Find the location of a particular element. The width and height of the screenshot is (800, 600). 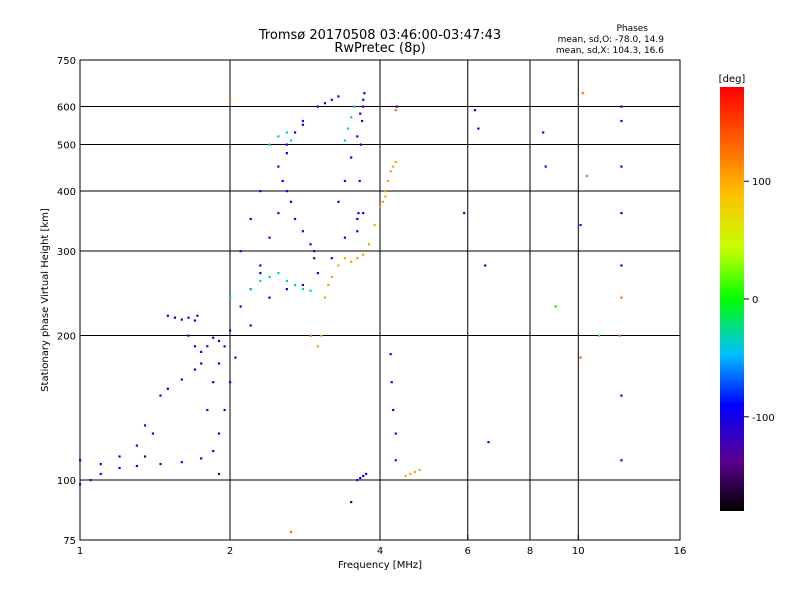

chart-subtitle: RwPretec (8p) is located at coordinates (380, 48).